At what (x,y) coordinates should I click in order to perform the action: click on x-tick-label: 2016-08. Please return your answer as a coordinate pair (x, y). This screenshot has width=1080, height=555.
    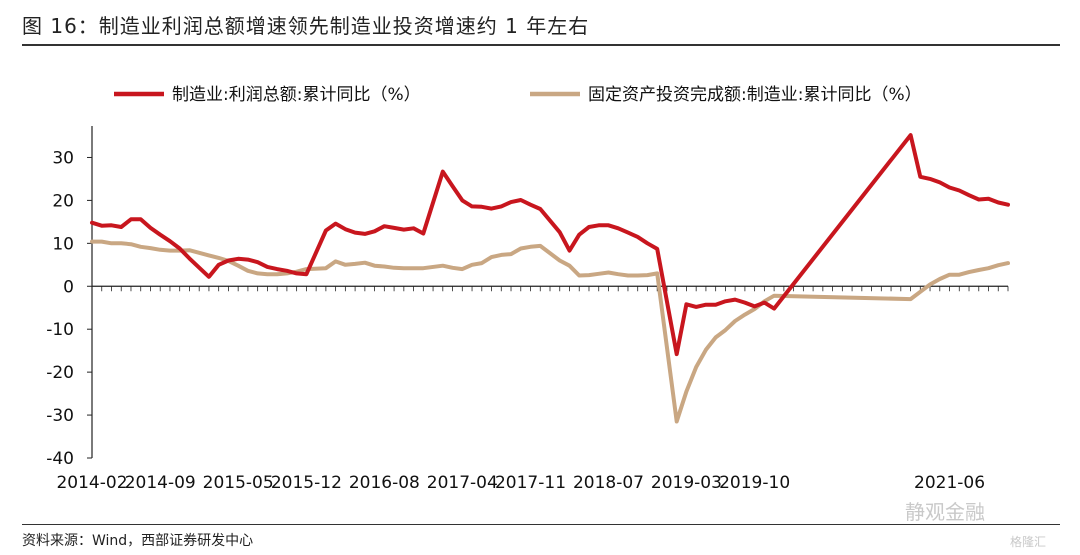
    Looking at the image, I should click on (384, 483).